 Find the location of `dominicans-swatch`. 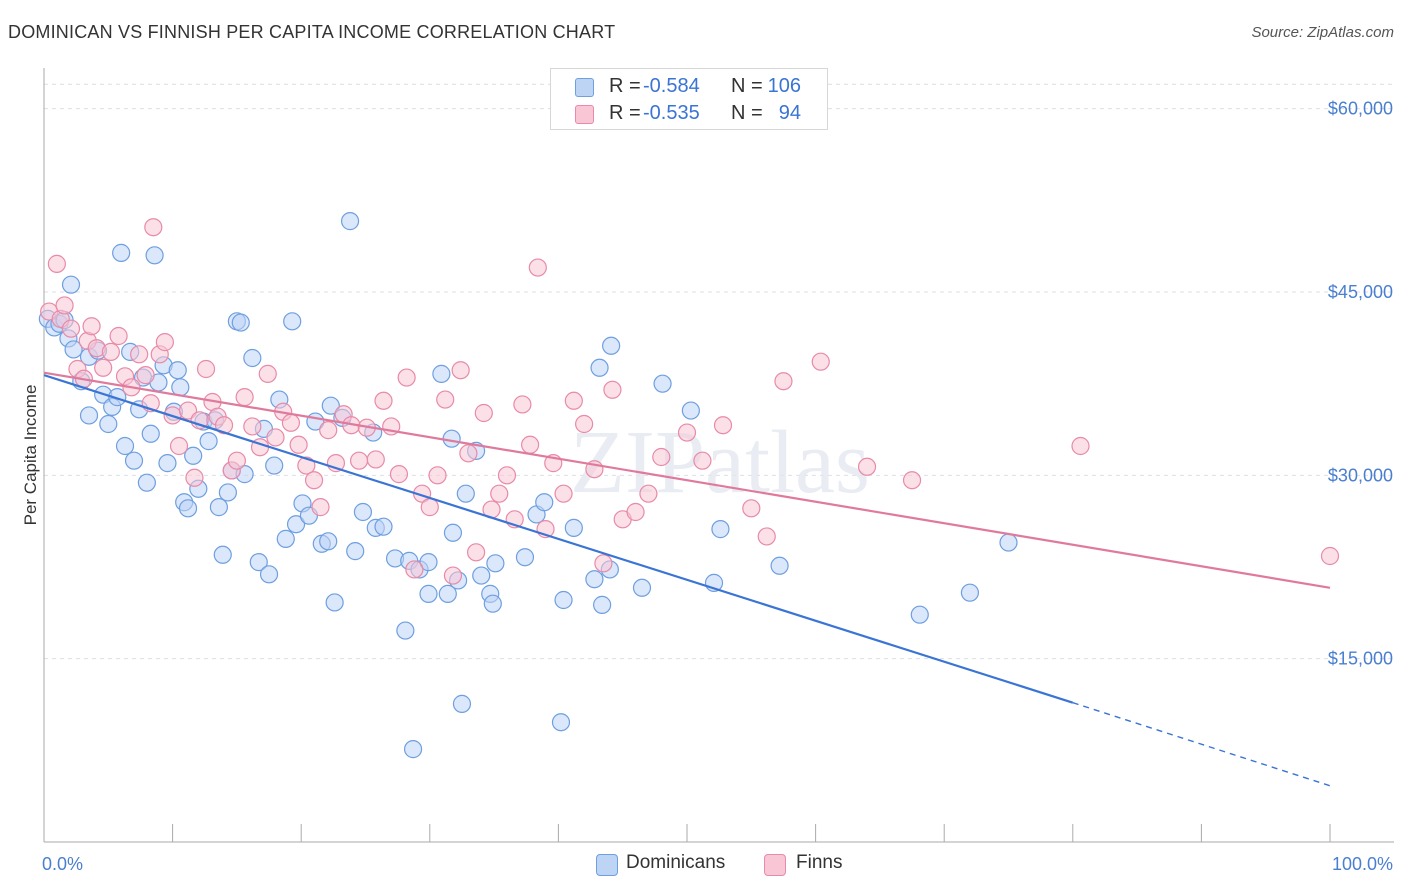

dominicans-swatch is located at coordinates (584, 87).